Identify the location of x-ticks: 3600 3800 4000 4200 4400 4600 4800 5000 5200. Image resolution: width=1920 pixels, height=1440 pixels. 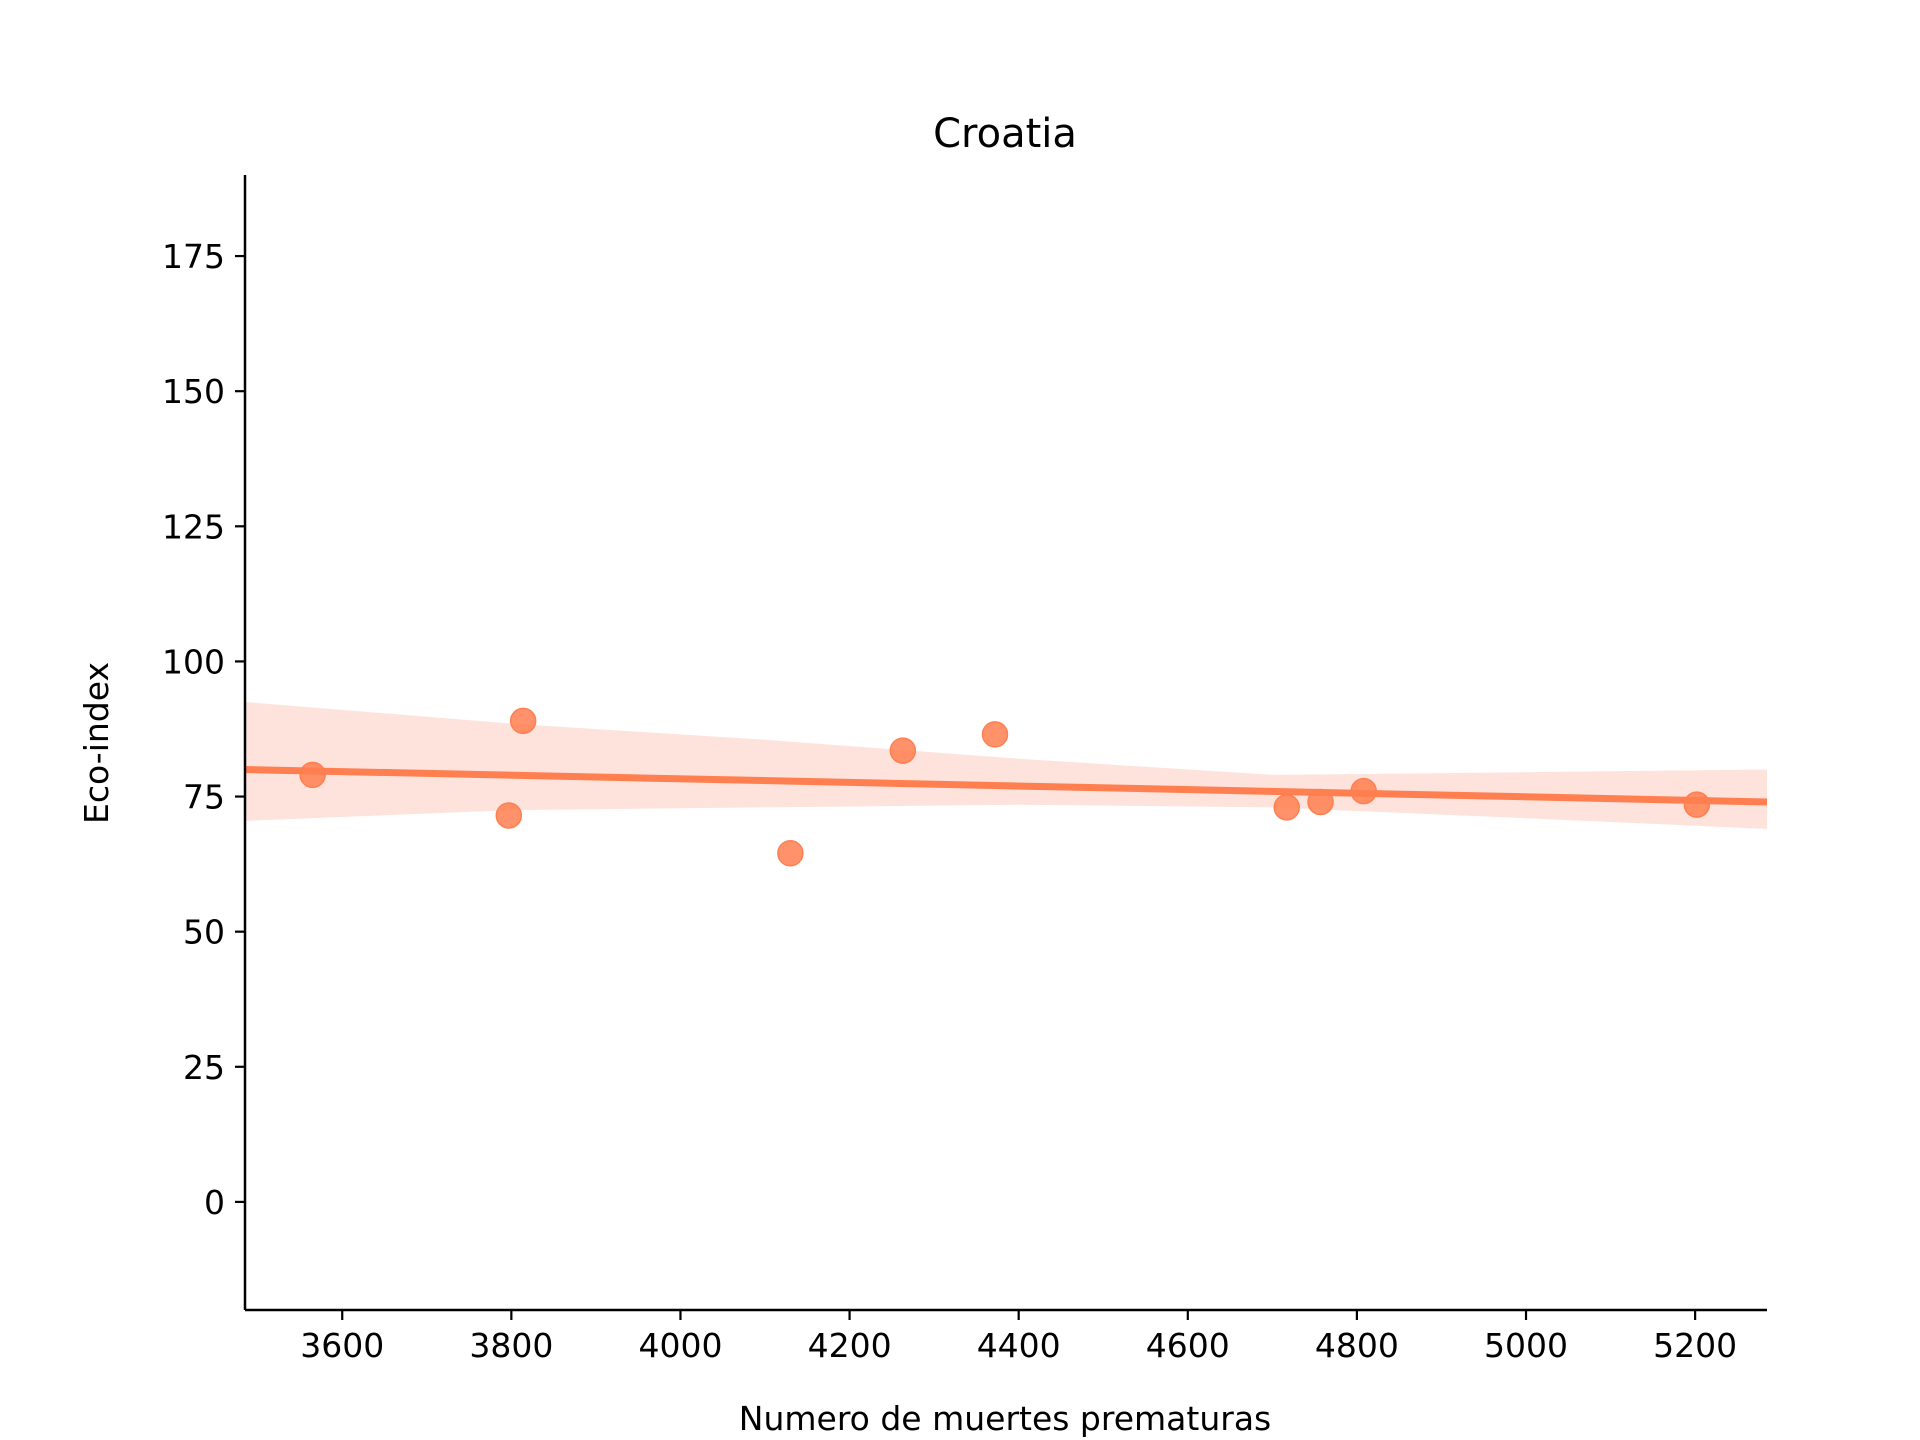
(1018, 1337).